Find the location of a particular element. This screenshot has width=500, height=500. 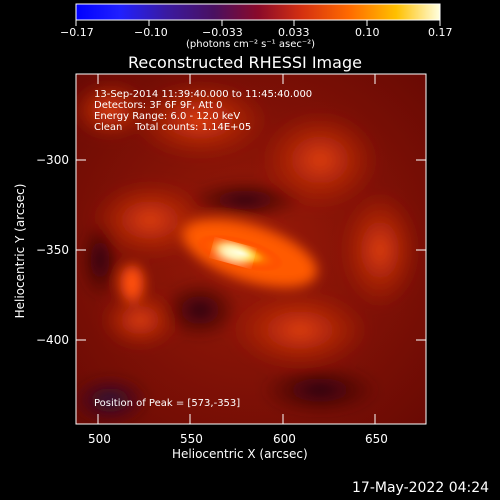

x-tick-label: 500 is located at coordinates (99, 439).